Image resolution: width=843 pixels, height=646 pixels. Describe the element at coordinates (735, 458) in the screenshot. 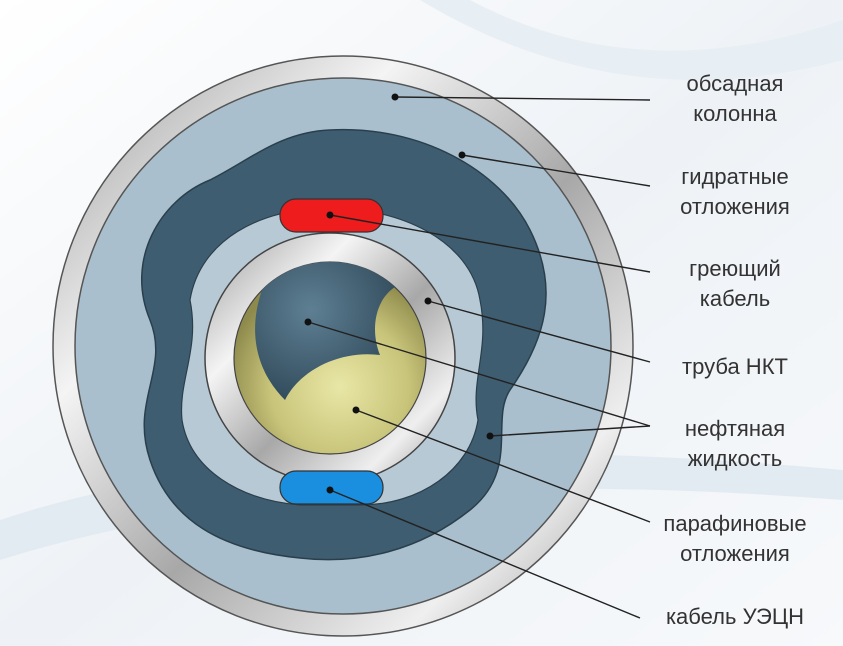

I see `label: жидкость` at that location.